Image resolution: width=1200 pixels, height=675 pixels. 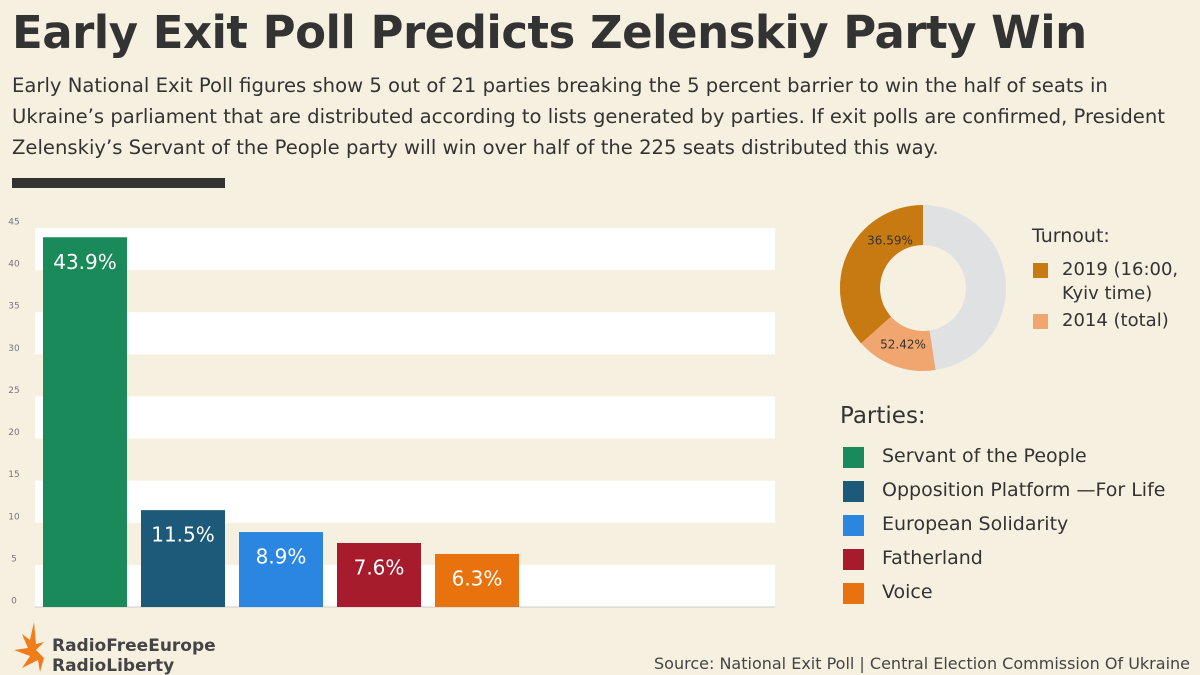 What do you see at coordinates (113, 665) in the screenshot?
I see `logo-text: RadioLiberty` at bounding box center [113, 665].